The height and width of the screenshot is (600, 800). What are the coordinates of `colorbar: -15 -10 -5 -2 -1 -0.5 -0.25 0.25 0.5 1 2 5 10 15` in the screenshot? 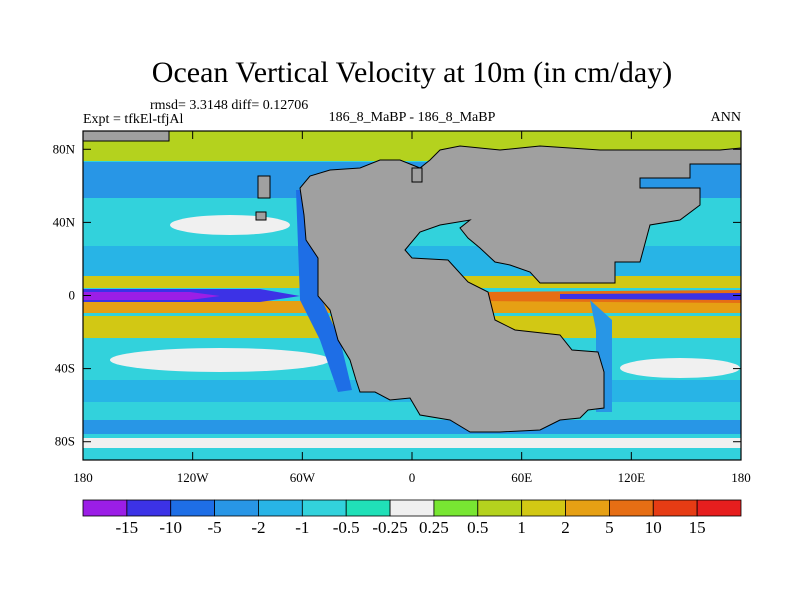 It's located at (412, 518).